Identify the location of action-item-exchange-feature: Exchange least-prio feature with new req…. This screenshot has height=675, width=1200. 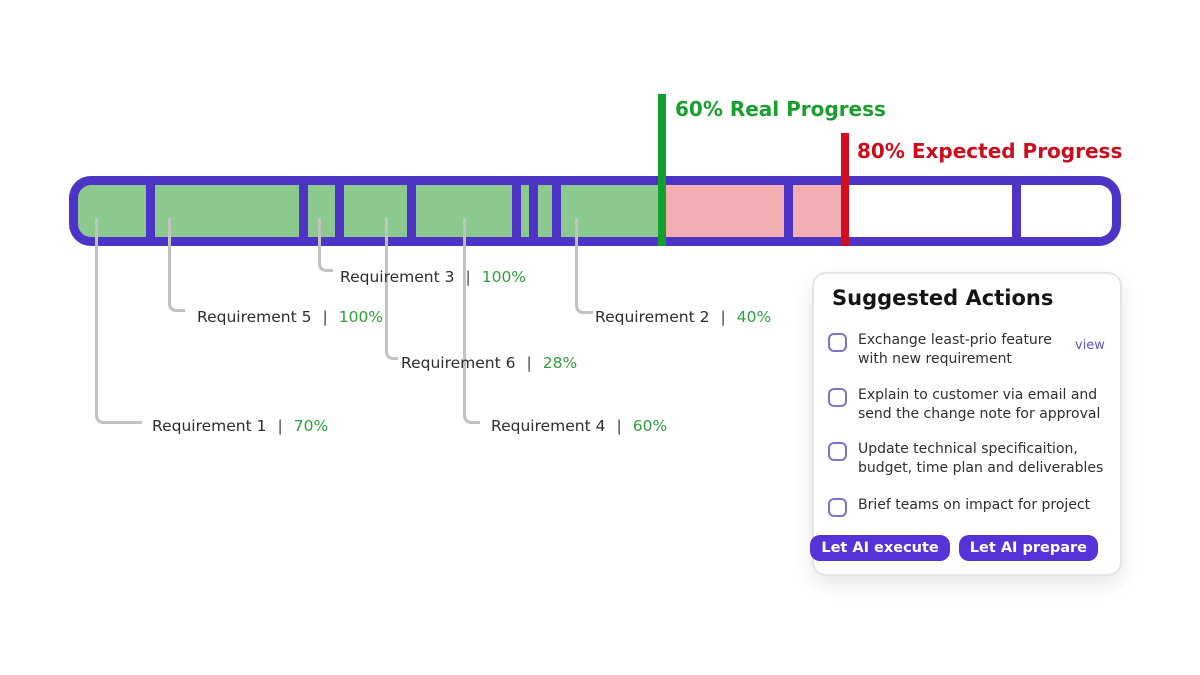
(940, 350).